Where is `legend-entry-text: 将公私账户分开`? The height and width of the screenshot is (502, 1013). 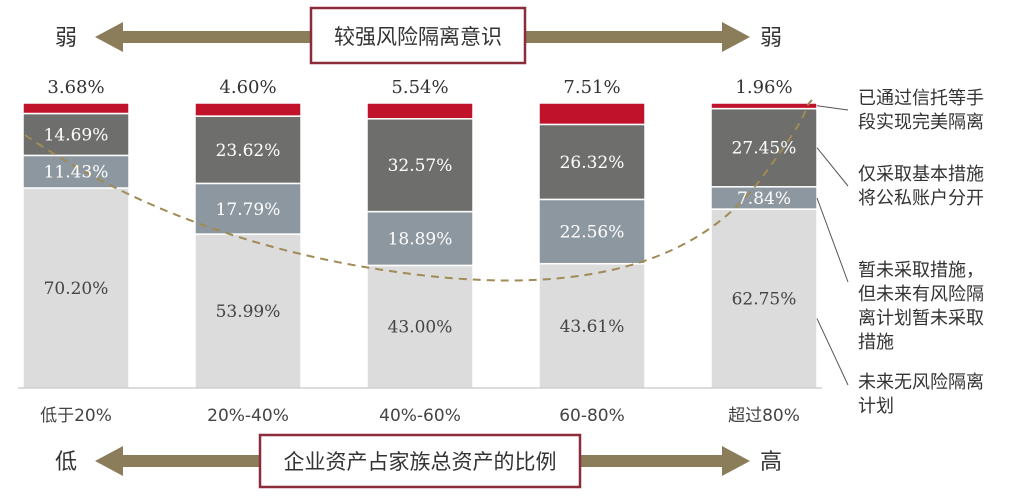
legend-entry-text: 将公私账户分开 is located at coordinates (921, 198).